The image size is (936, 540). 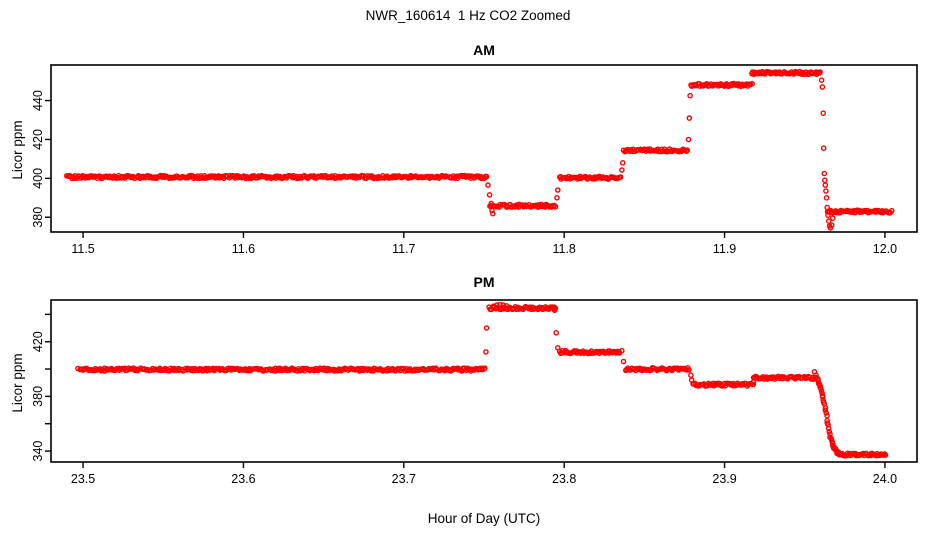 I want to click on x-tick-label: 23.7, so click(x=404, y=479).